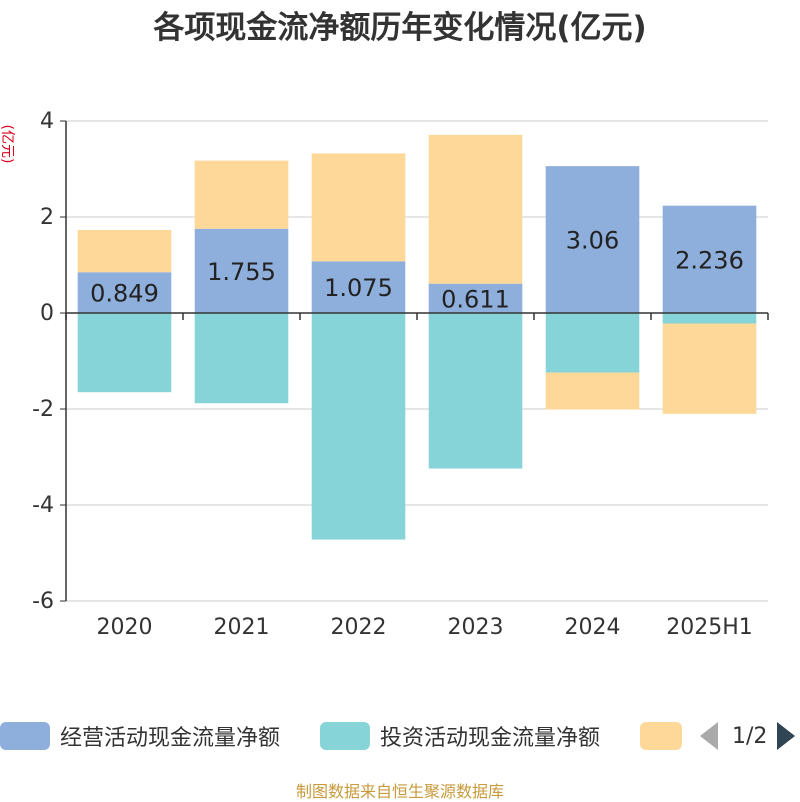 The height and width of the screenshot is (802, 800). I want to click on label-layer: 0.849 1.755 1.075 0.611 3.06 2.236, so click(417, 270).